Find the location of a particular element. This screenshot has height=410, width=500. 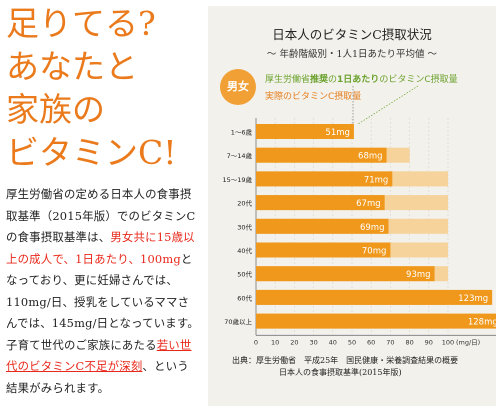

category-label: 60代 is located at coordinates (244, 297).